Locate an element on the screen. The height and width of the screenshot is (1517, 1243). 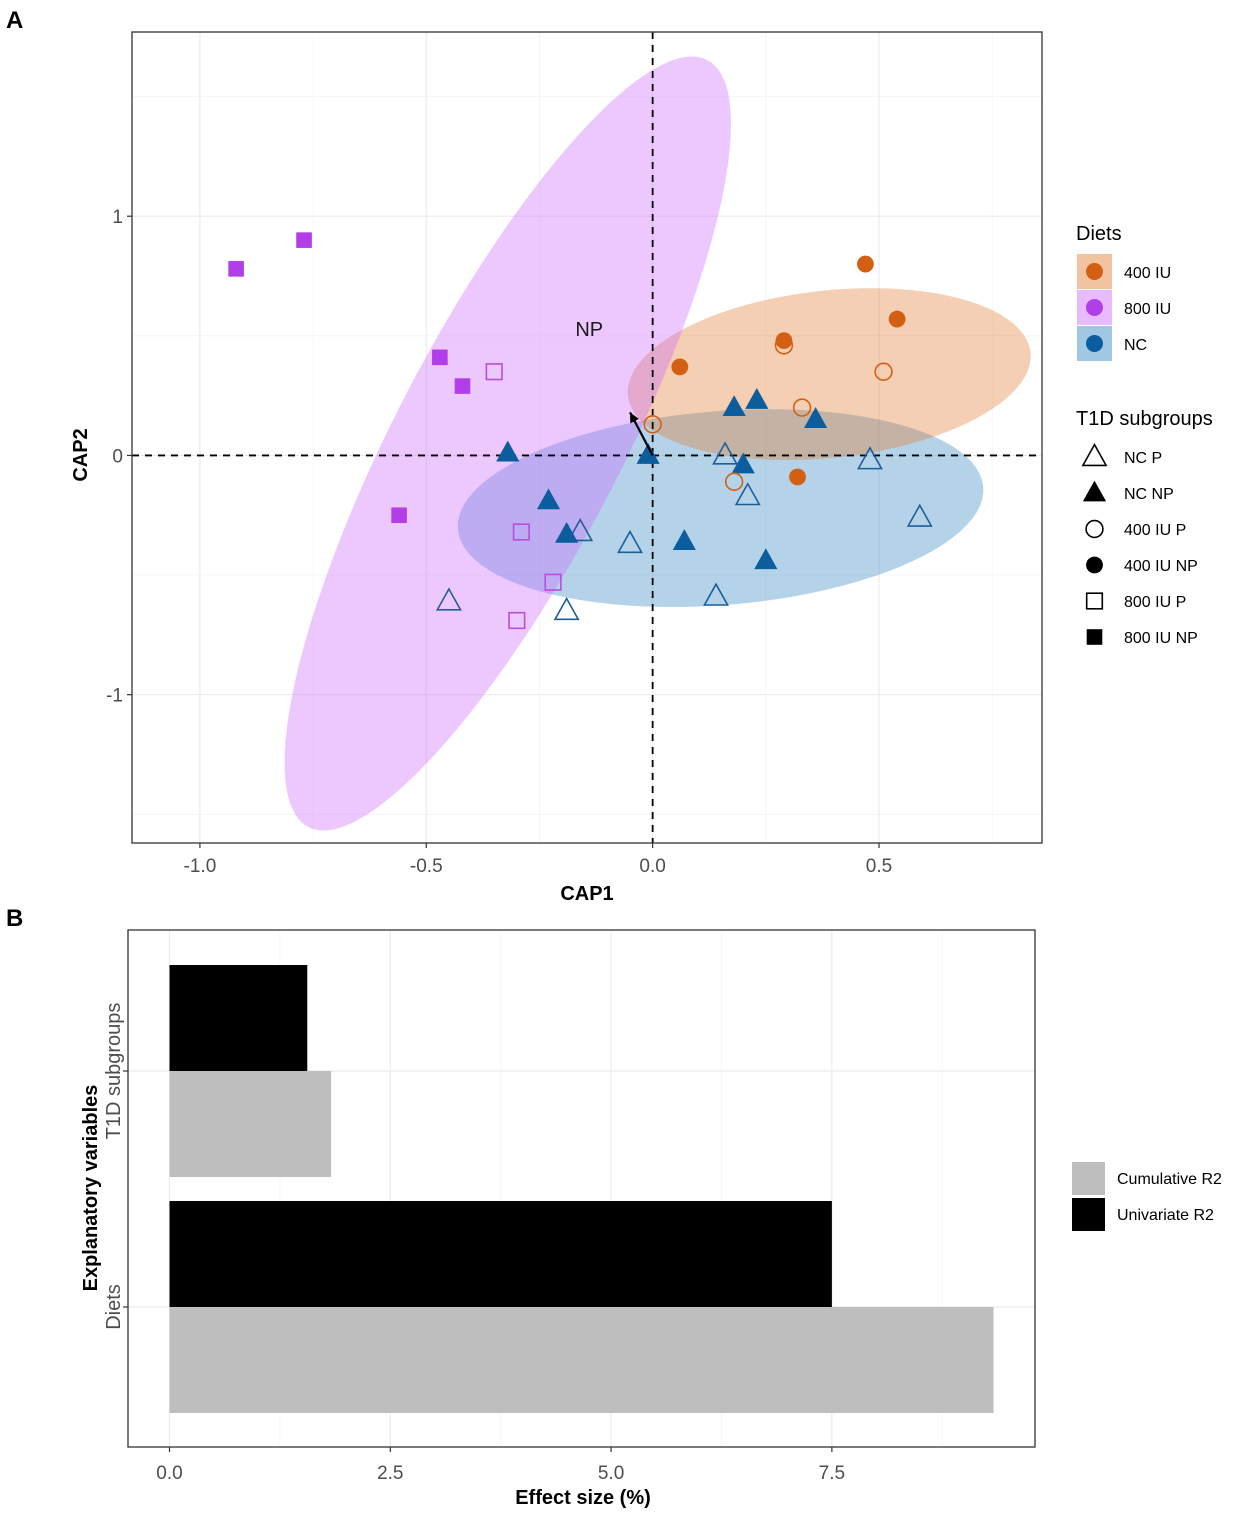
subgroup-legend-label: 400 IU P is located at coordinates (1155, 530).